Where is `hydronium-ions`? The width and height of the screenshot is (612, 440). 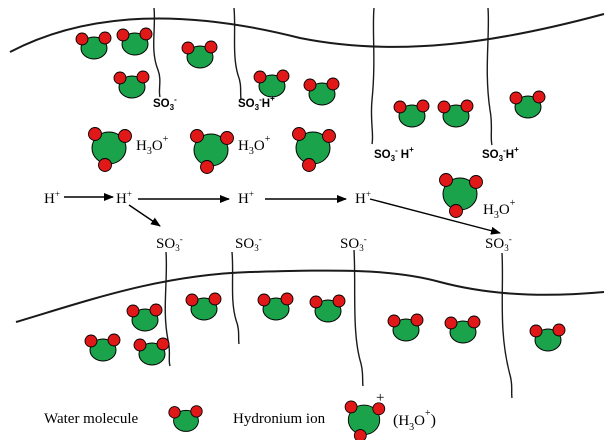
hydronium-ions is located at coordinates (285, 172).